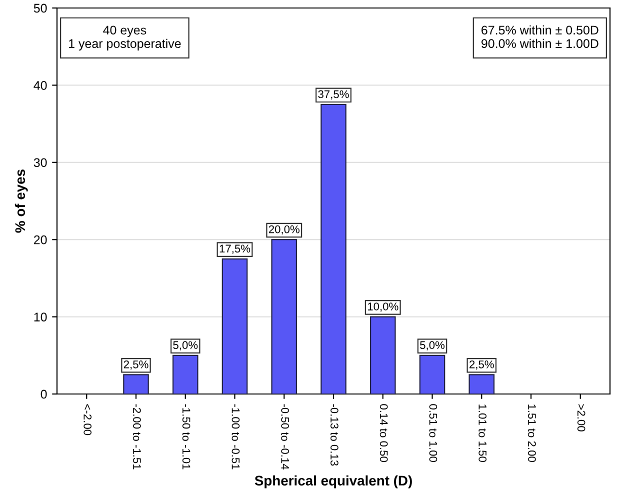 The width and height of the screenshot is (622, 495). Describe the element at coordinates (125, 38) in the screenshot. I see `annotation: 40 eyes 1 year postoperative` at that location.